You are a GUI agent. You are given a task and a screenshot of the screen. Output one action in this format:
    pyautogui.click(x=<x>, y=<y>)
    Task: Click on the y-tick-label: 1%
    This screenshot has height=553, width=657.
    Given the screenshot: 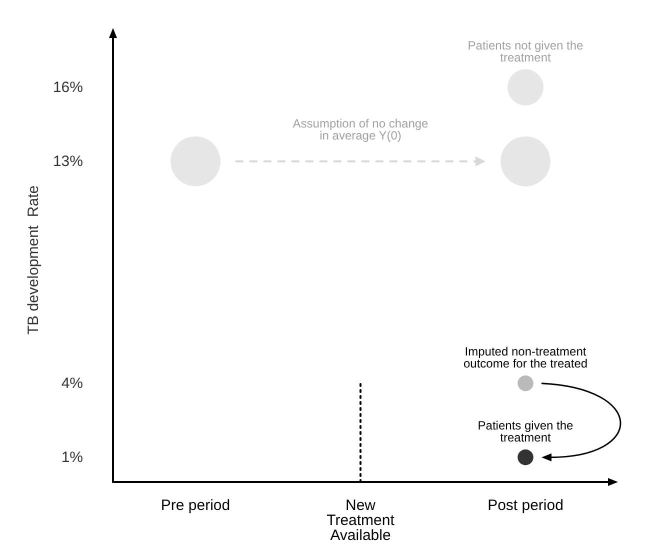 What is the action you would take?
    pyautogui.click(x=72, y=457)
    